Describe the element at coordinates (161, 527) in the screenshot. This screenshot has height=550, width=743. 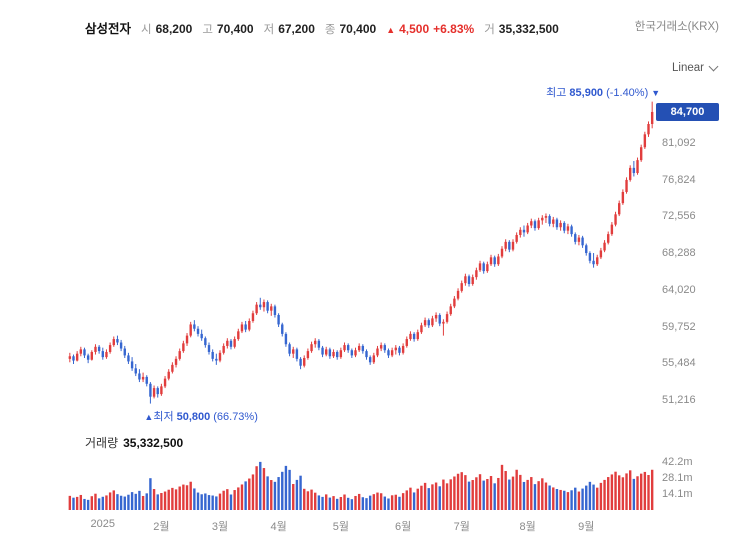
I see `x-axis-label: 2월` at that location.